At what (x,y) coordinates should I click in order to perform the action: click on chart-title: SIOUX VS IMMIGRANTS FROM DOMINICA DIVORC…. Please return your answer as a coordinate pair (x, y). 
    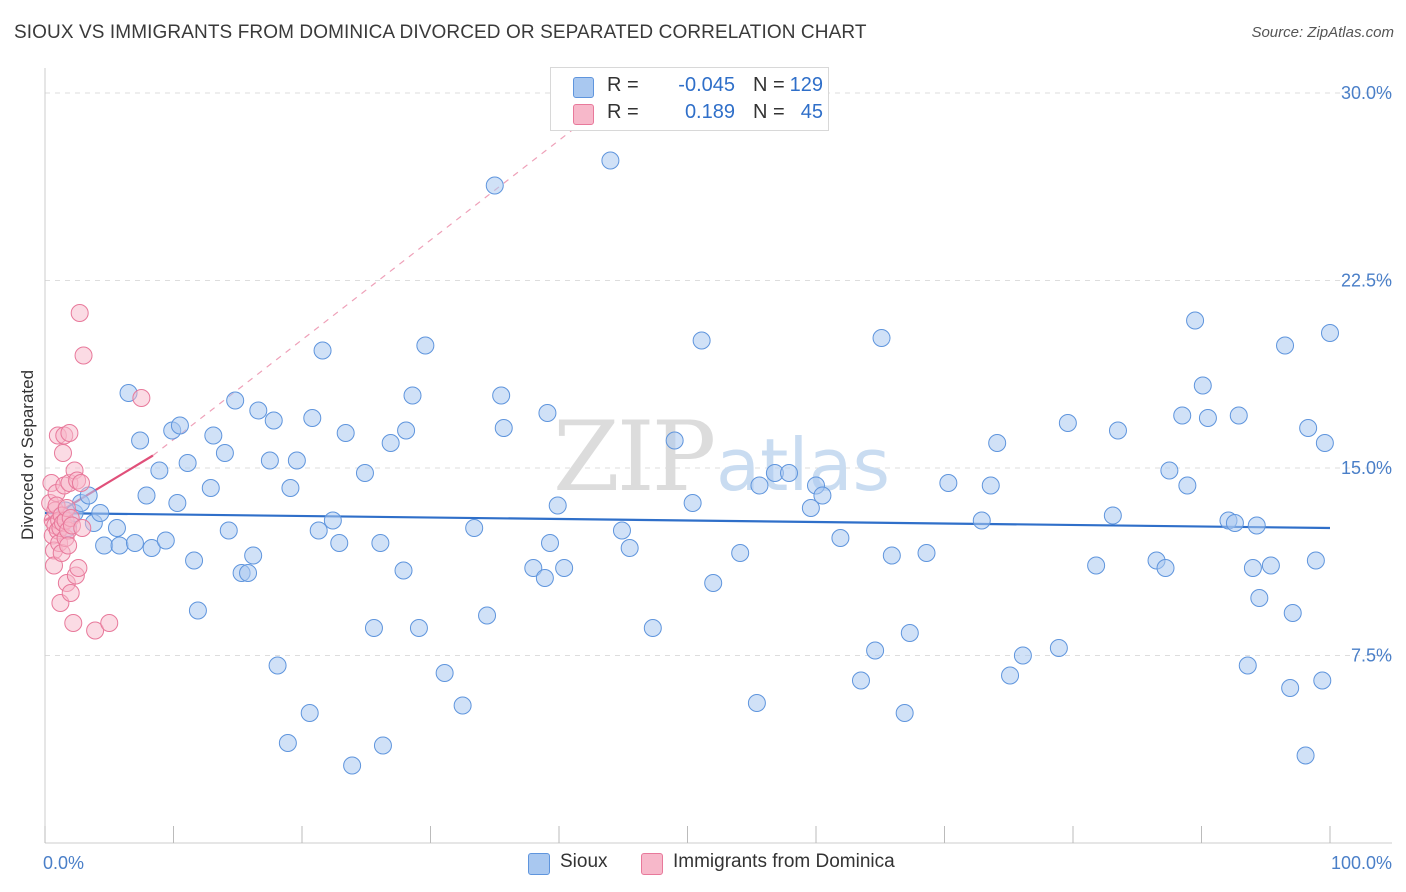
    Looking at the image, I should click on (440, 32).